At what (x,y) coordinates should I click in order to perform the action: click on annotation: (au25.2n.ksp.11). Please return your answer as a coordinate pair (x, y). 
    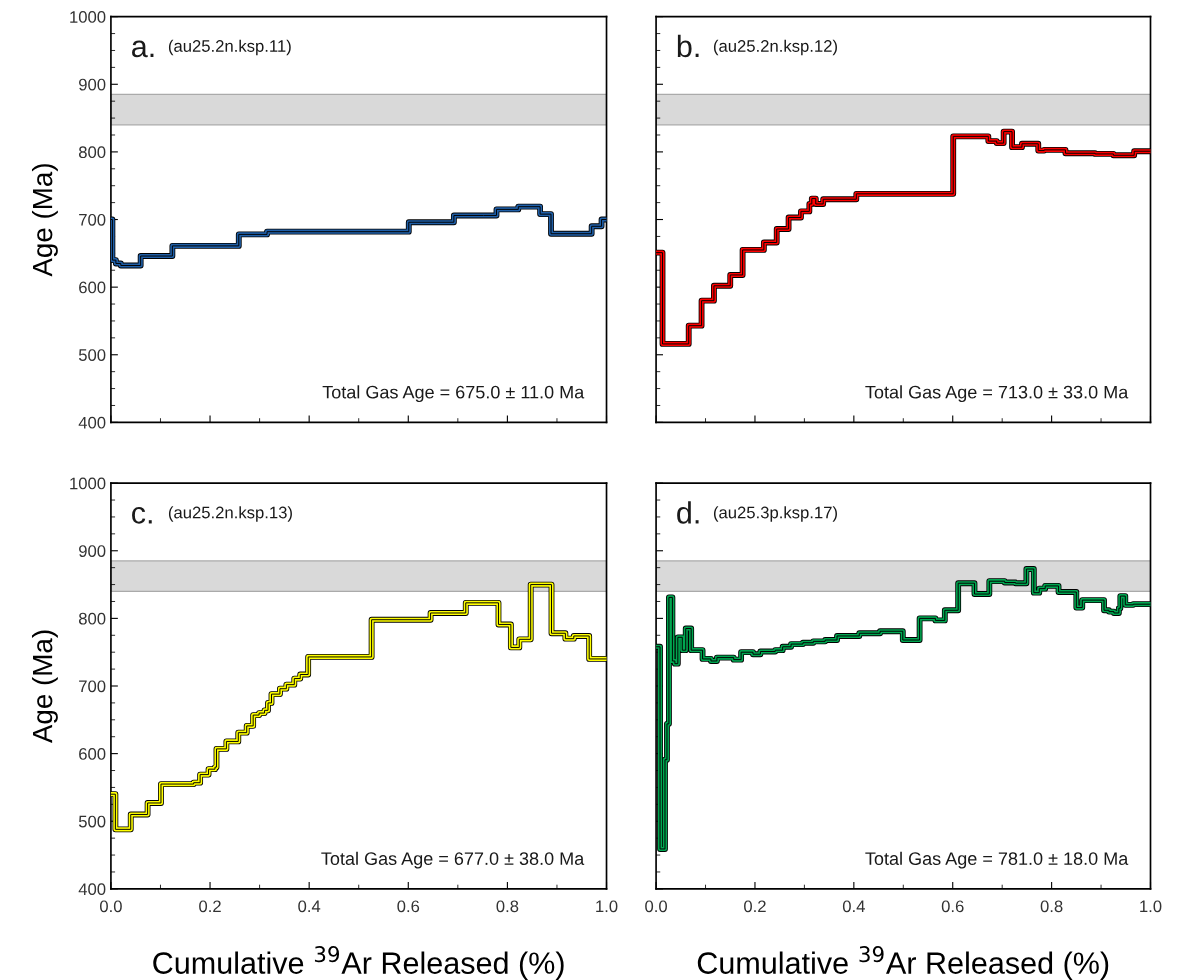
    Looking at the image, I should click on (229, 47).